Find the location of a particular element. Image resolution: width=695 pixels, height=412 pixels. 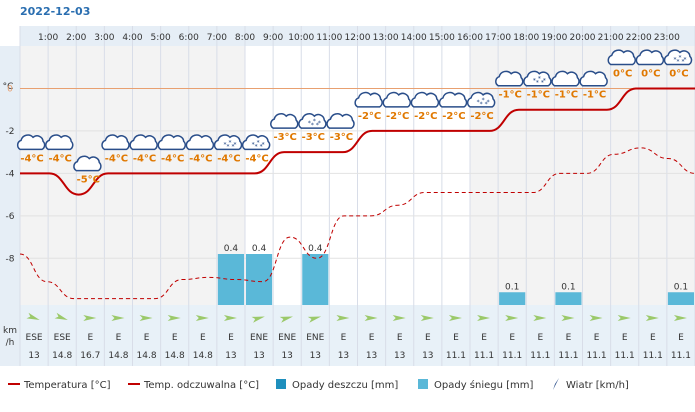

temperature-value-label: -3°C is located at coordinates (313, 137).